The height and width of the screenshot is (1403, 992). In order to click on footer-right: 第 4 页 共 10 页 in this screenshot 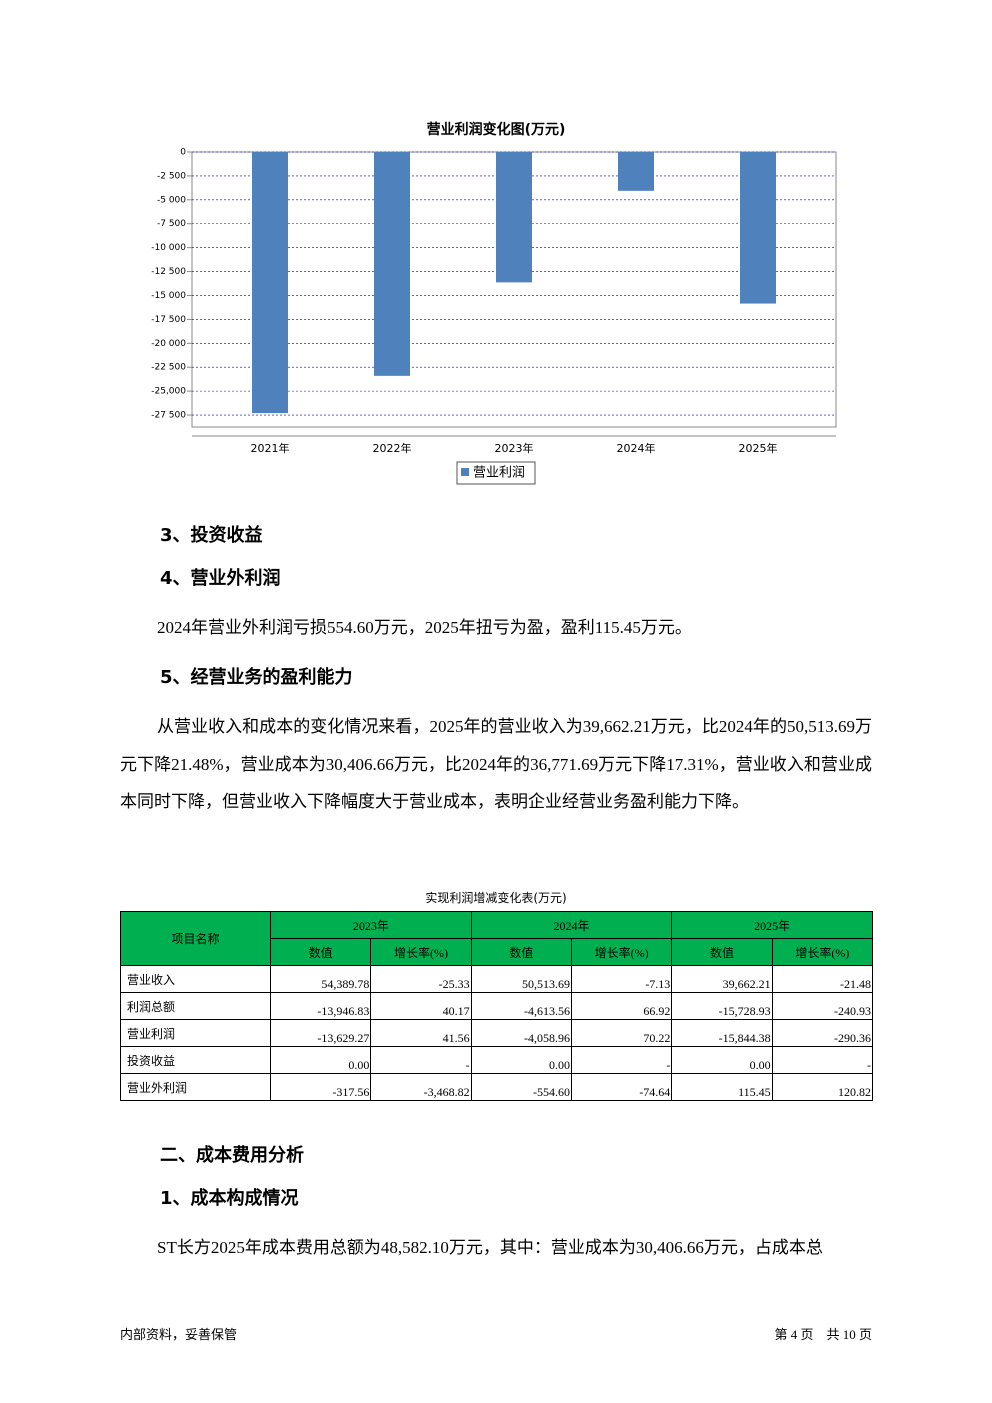, I will do `click(823, 1334)`.